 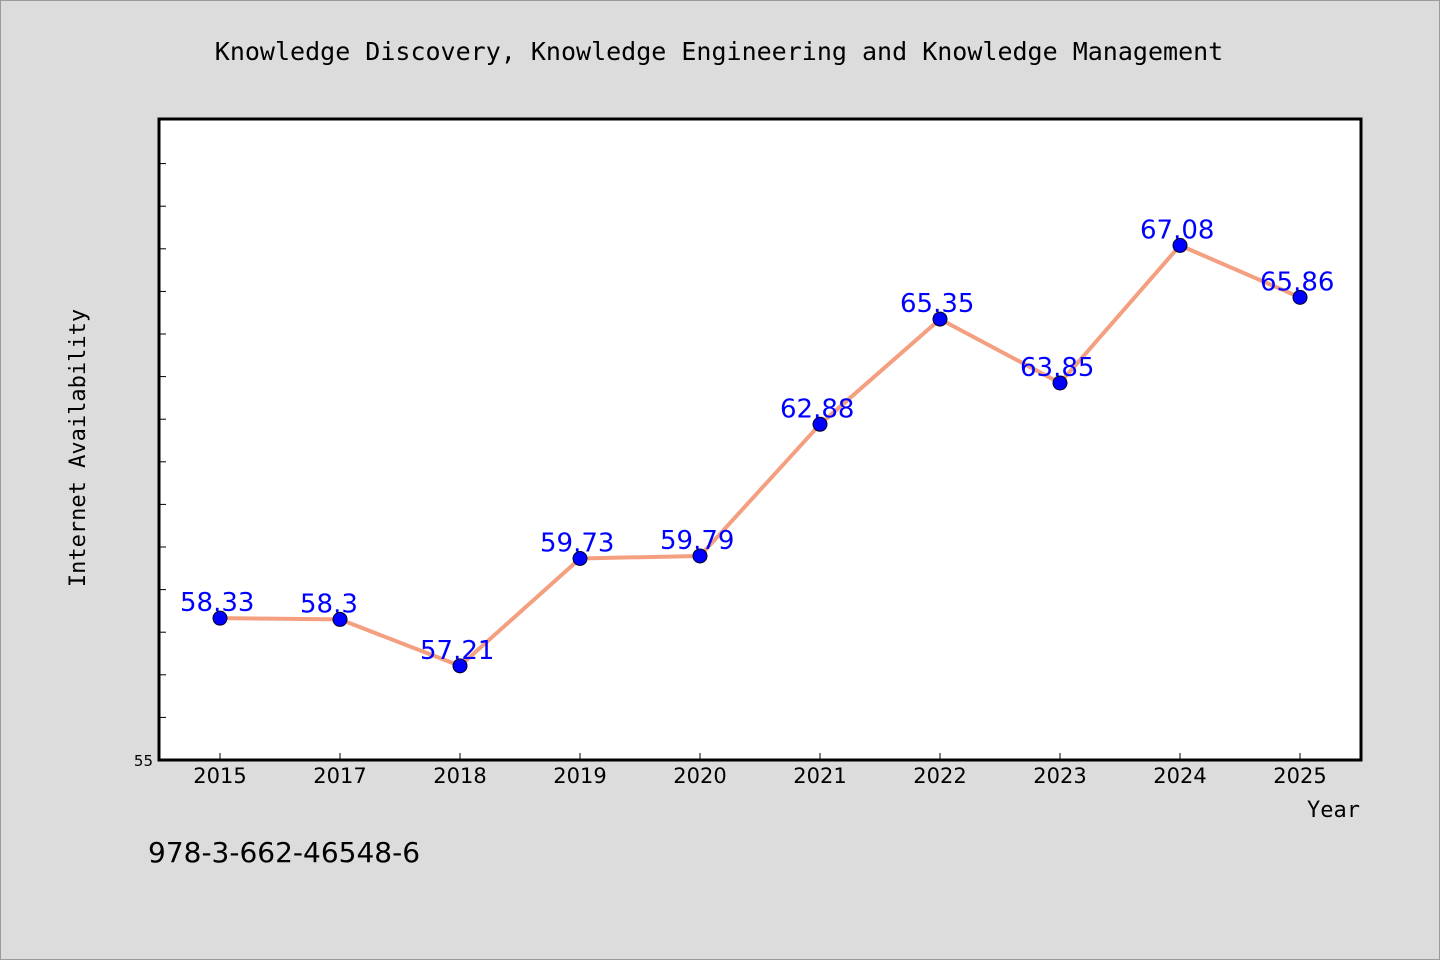 I want to click on data-label: 57.21, so click(x=457, y=651).